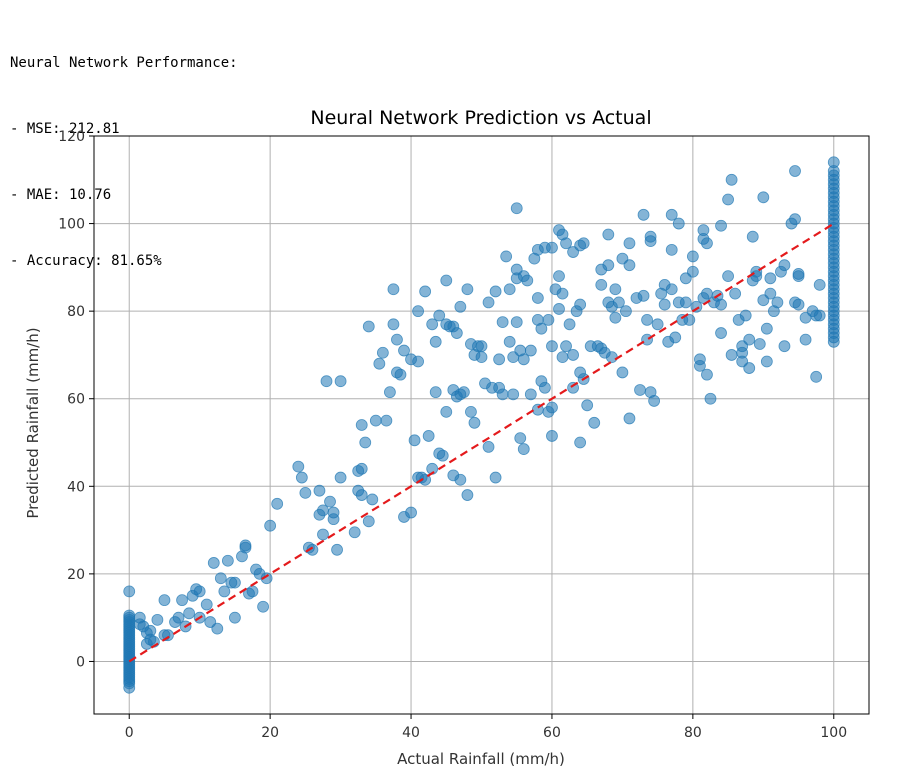  Describe the element at coordinates (76, 487) in the screenshot. I see `y-tick-label: 40` at that location.